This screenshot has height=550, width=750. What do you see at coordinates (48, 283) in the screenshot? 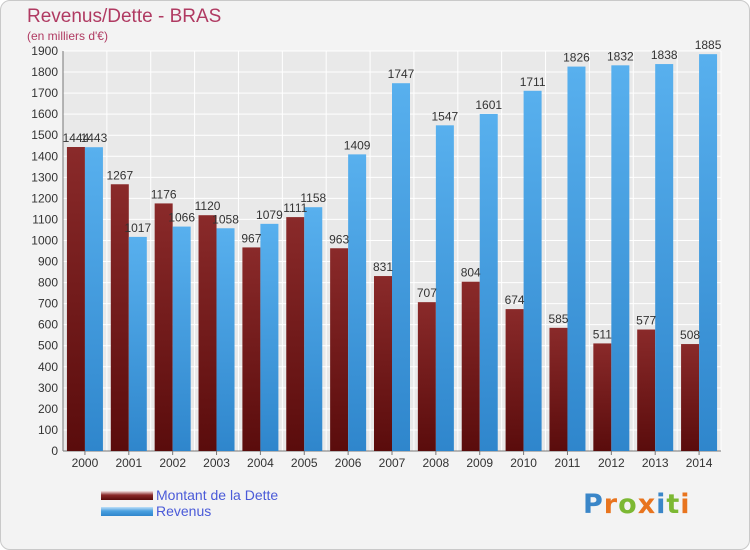
I see `y-tick-label: 800` at bounding box center [48, 283].